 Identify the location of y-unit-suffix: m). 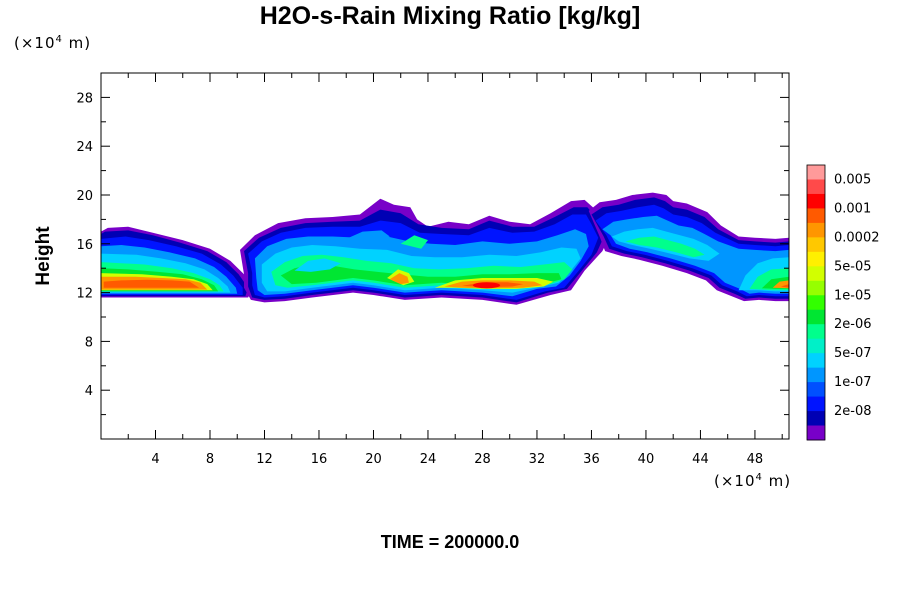
(77, 43).